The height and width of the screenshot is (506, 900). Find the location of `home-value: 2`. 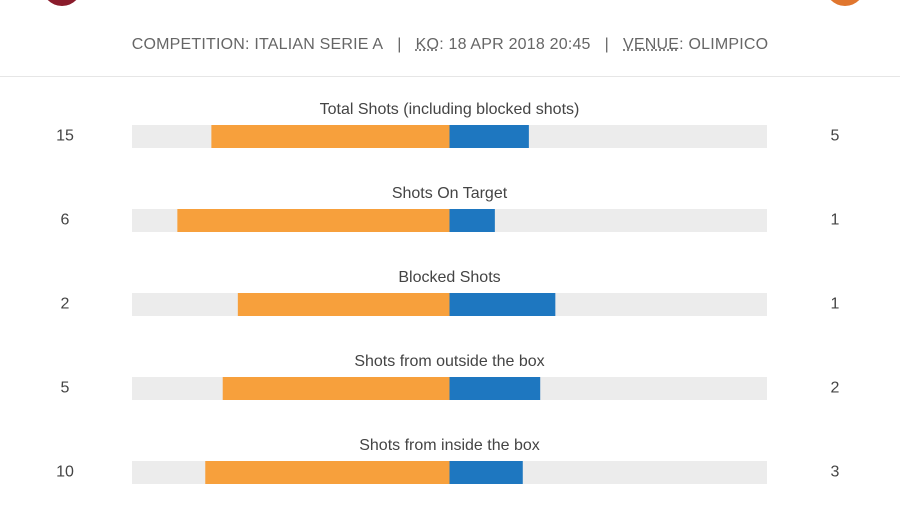

home-value: 2 is located at coordinates (65, 304).